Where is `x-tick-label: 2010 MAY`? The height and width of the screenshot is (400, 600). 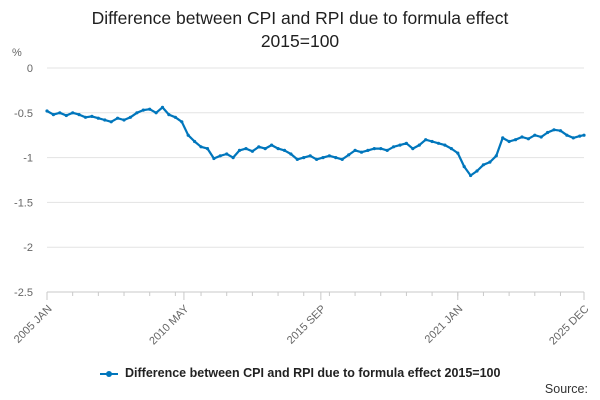
x-tick-label: 2010 MAY is located at coordinates (169, 325).